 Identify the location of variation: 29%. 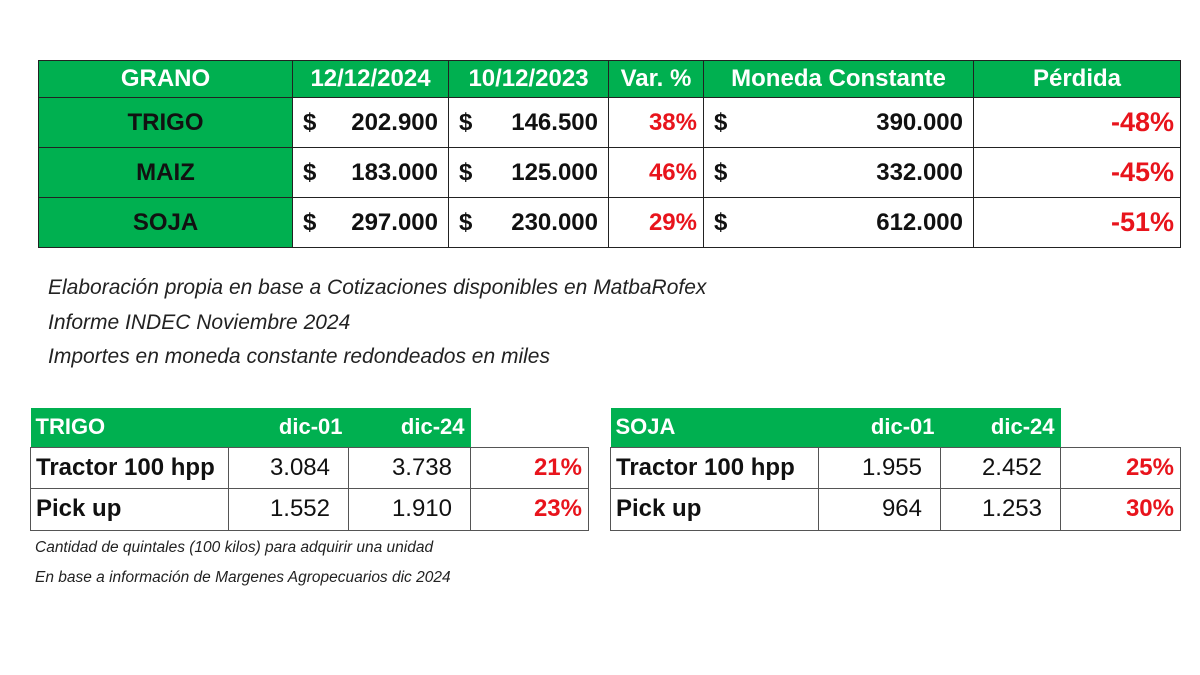
(656, 222).